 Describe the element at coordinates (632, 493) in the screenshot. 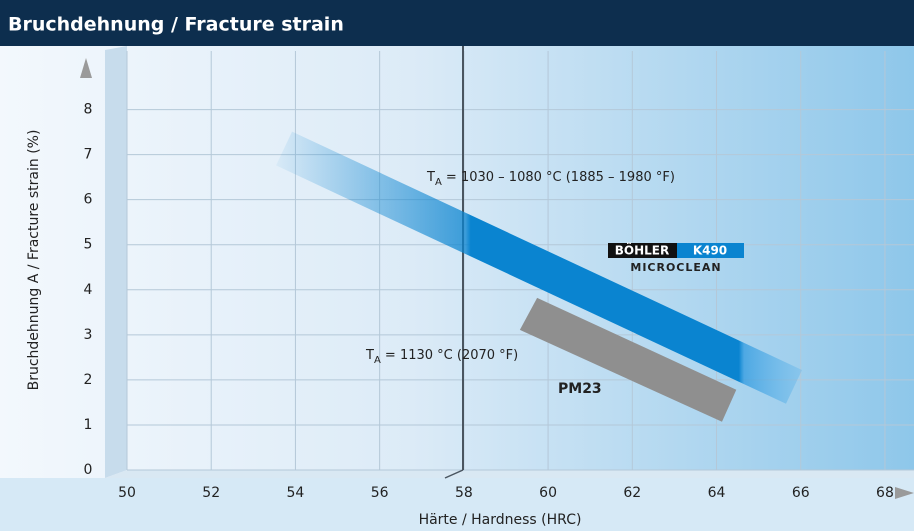

I see `x-tick-label: 62` at that location.